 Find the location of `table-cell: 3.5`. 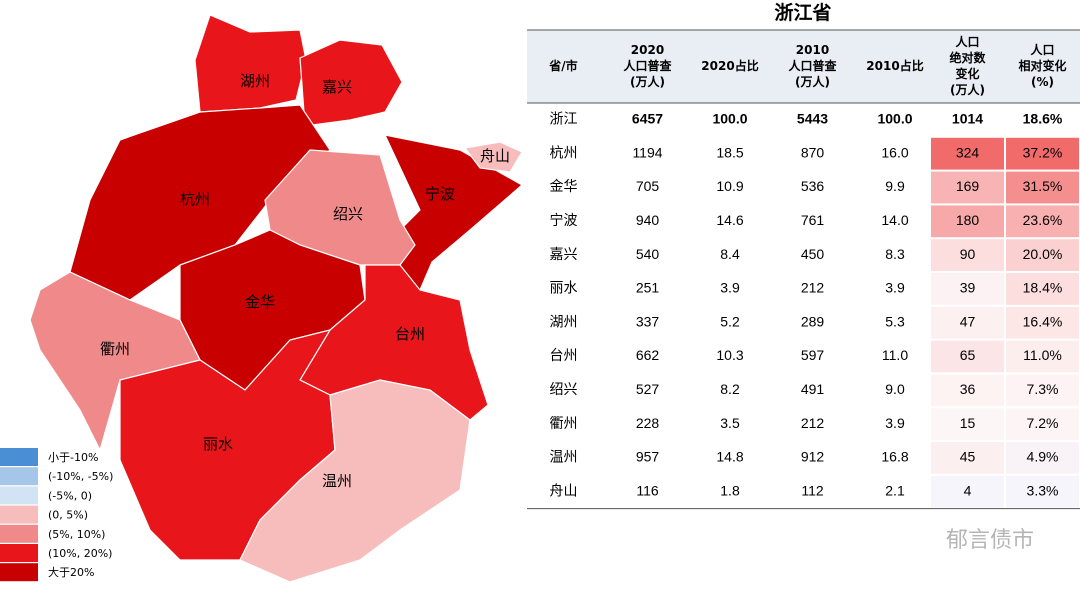

table-cell: 3.5 is located at coordinates (730, 423).